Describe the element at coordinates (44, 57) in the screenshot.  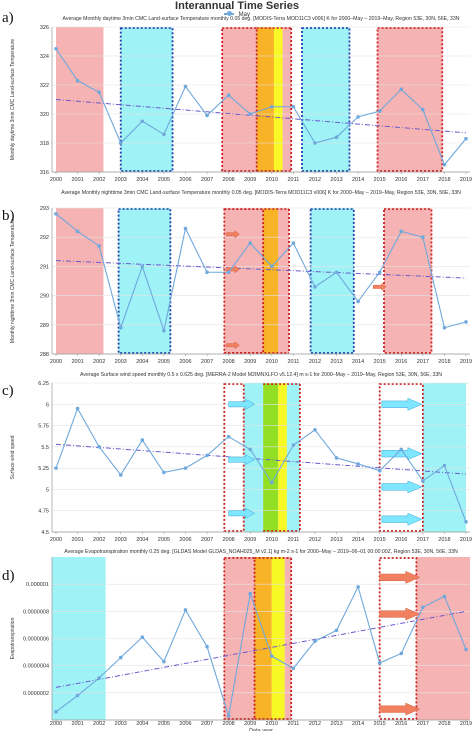
I see `y-tick-label: 324` at that location.